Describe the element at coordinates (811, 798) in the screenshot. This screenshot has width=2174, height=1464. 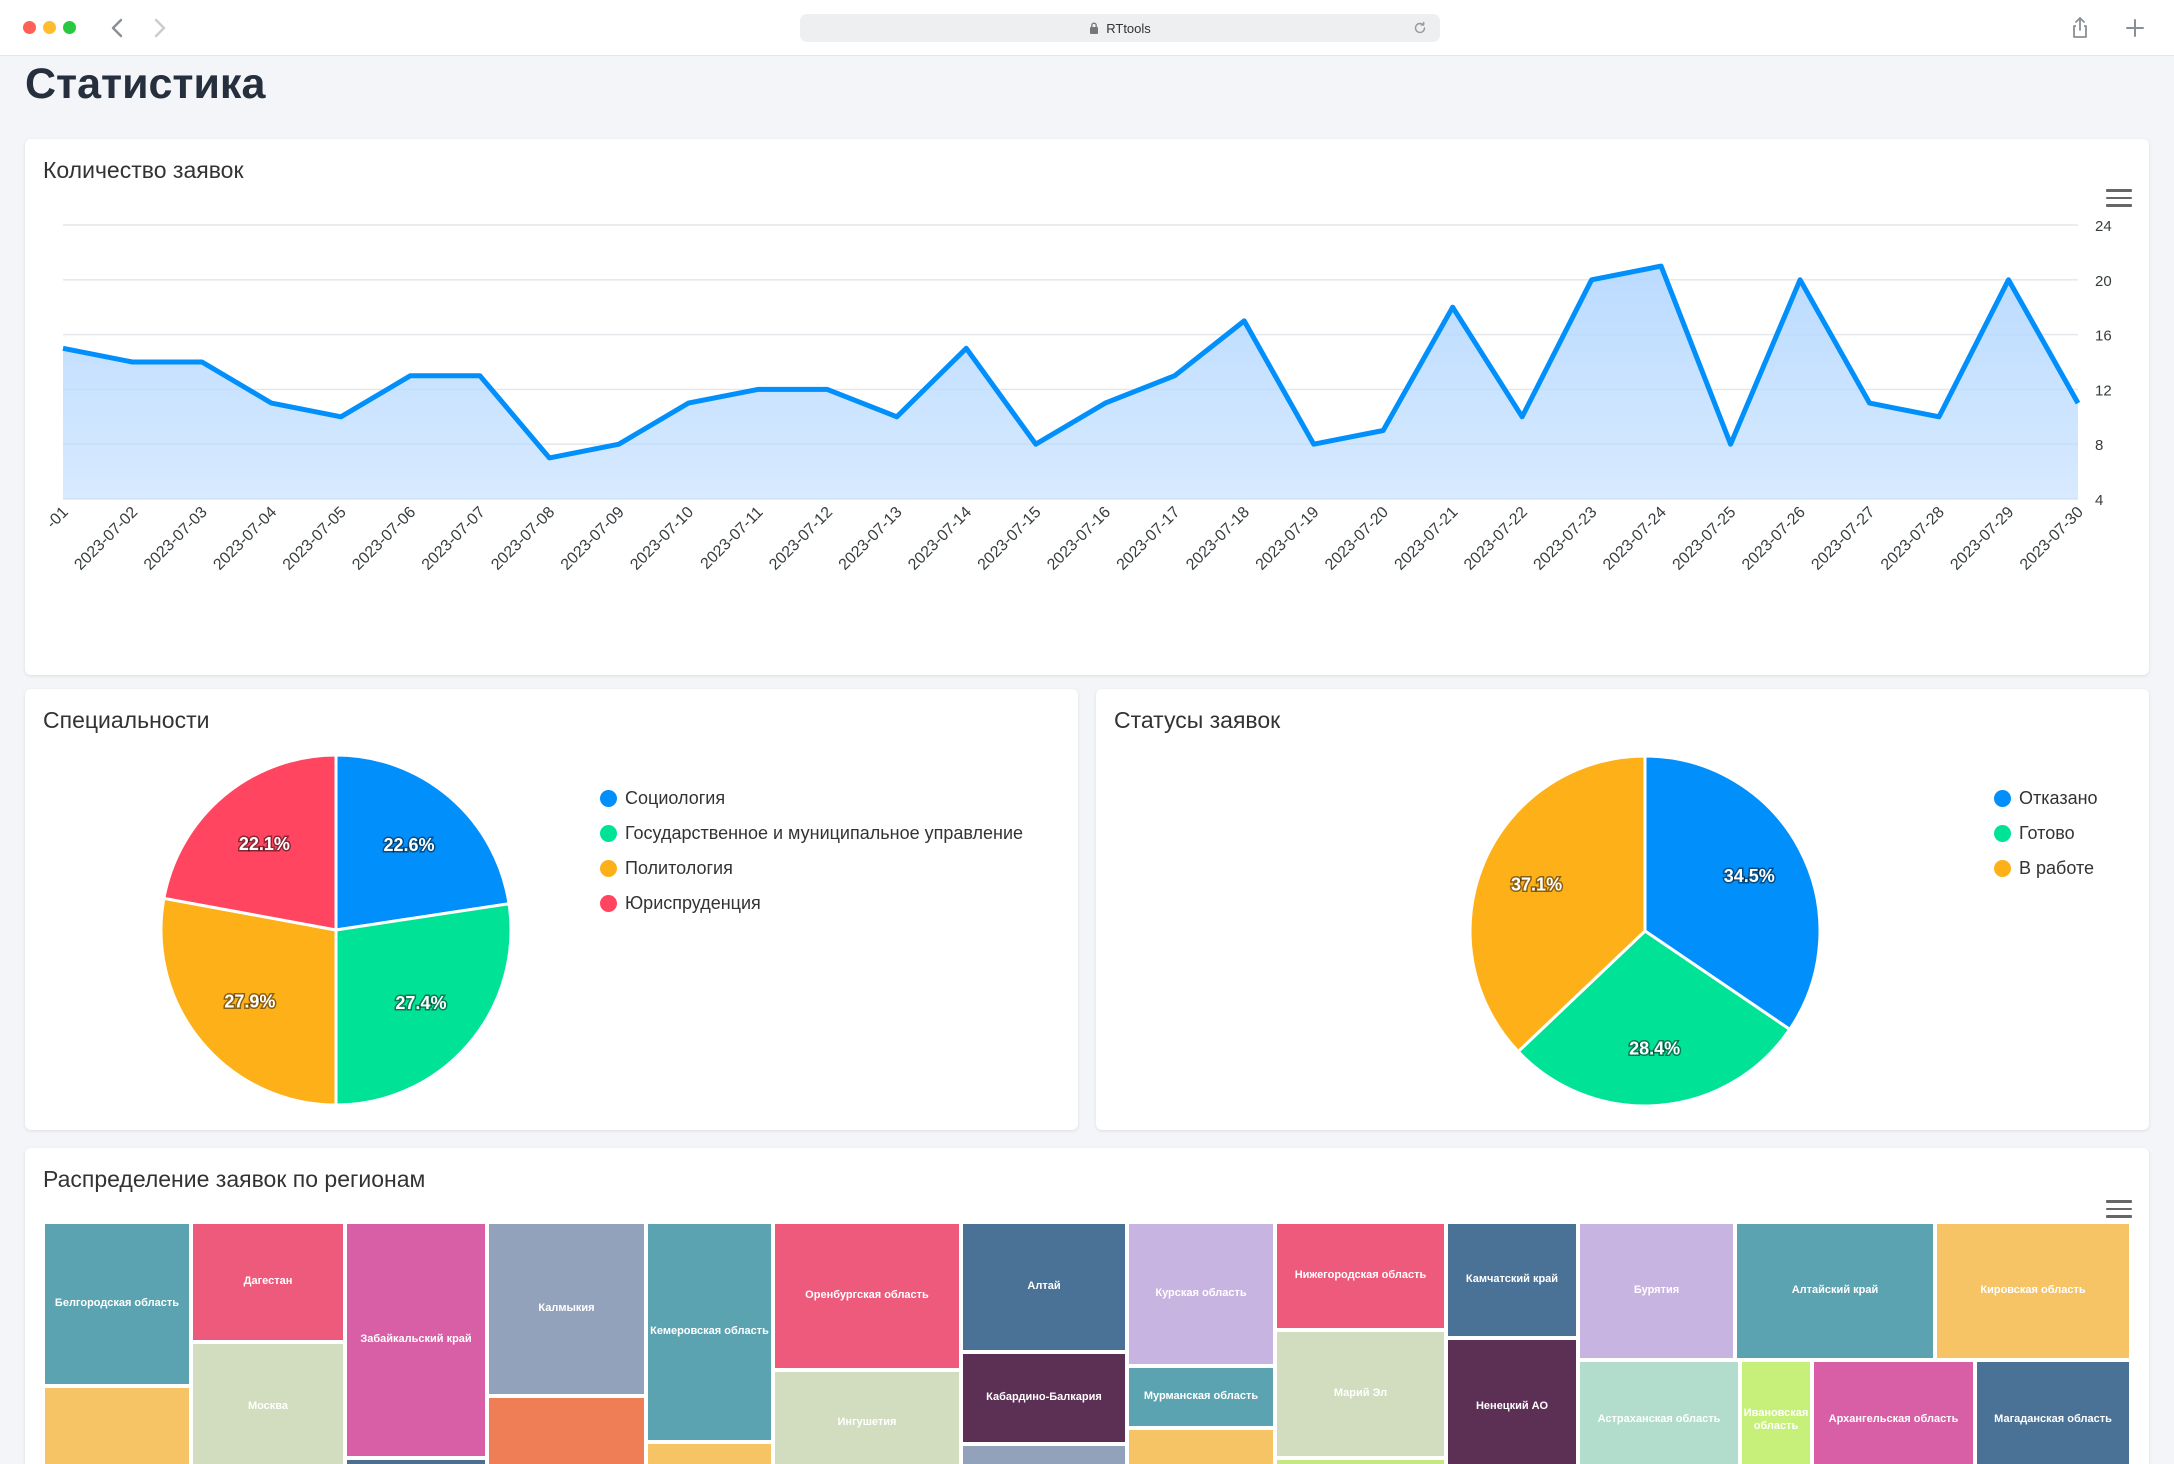
I see `legend-item: Социология` at that location.